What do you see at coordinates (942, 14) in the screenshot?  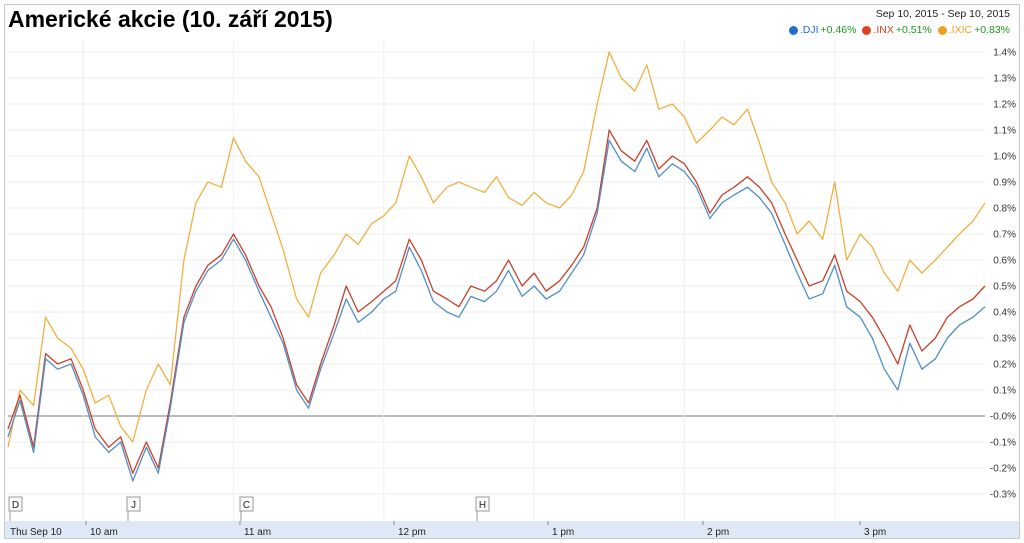 I see `date-range: Sep 10, 2015 - Sep 10, 2015` at bounding box center [942, 14].